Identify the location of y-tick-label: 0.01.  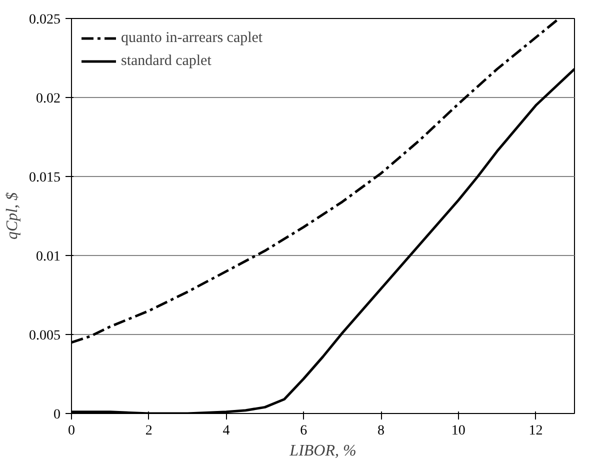
(48, 257).